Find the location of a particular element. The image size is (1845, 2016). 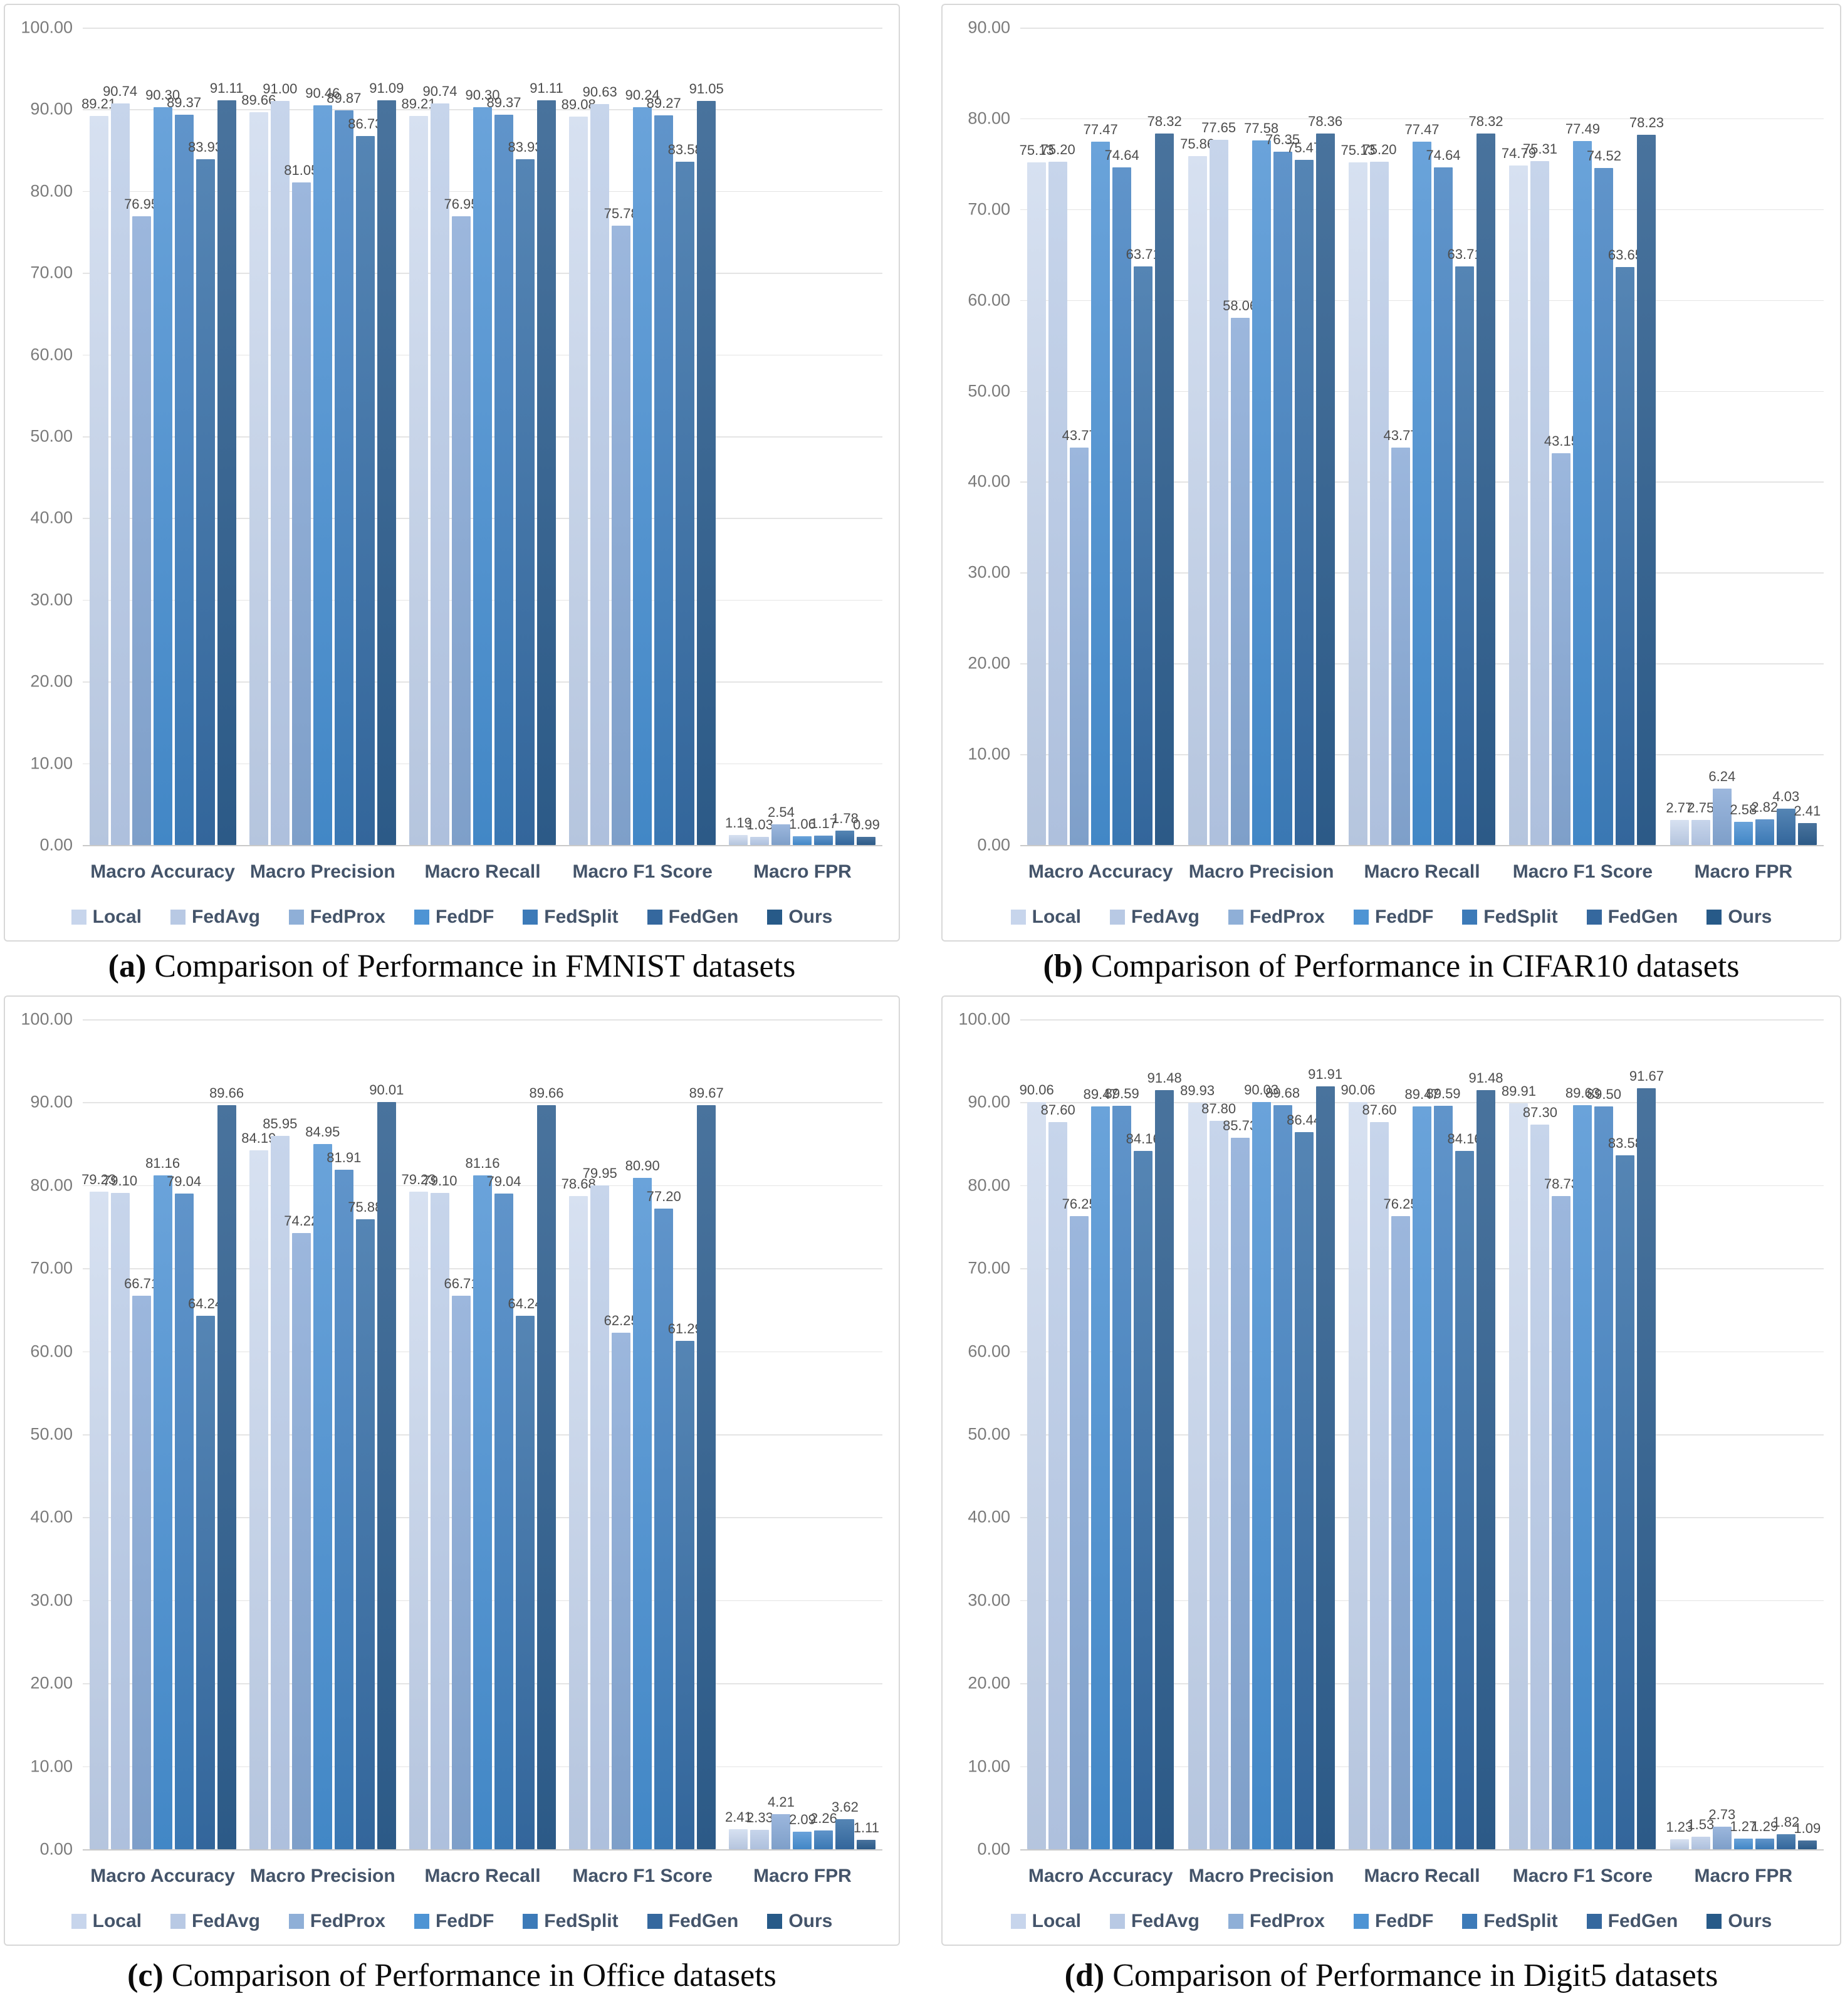

bar-value-label: 66.71 is located at coordinates (141, 1283).